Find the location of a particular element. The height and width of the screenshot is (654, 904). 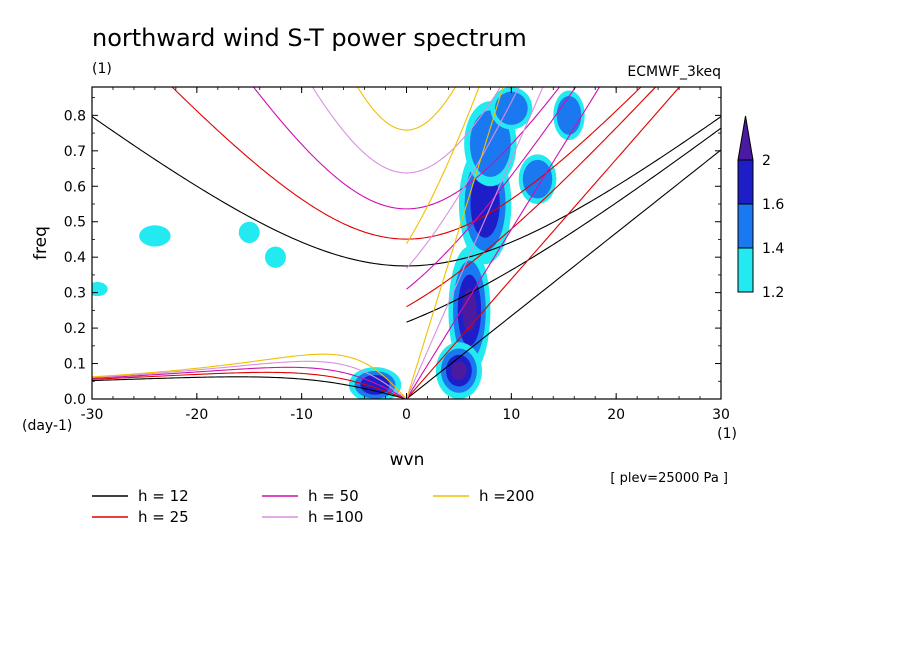

y-tick-label: 0.0 is located at coordinates (75, 400).